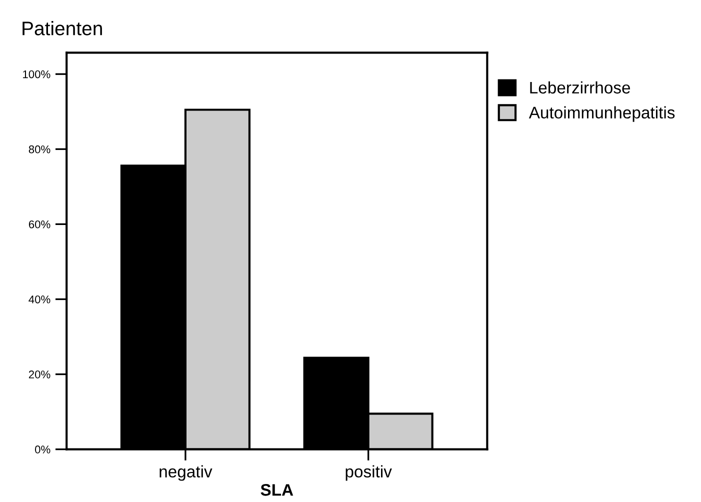 Image resolution: width=701 pixels, height=502 pixels. I want to click on y-tick-label: 80%, so click(39, 149).